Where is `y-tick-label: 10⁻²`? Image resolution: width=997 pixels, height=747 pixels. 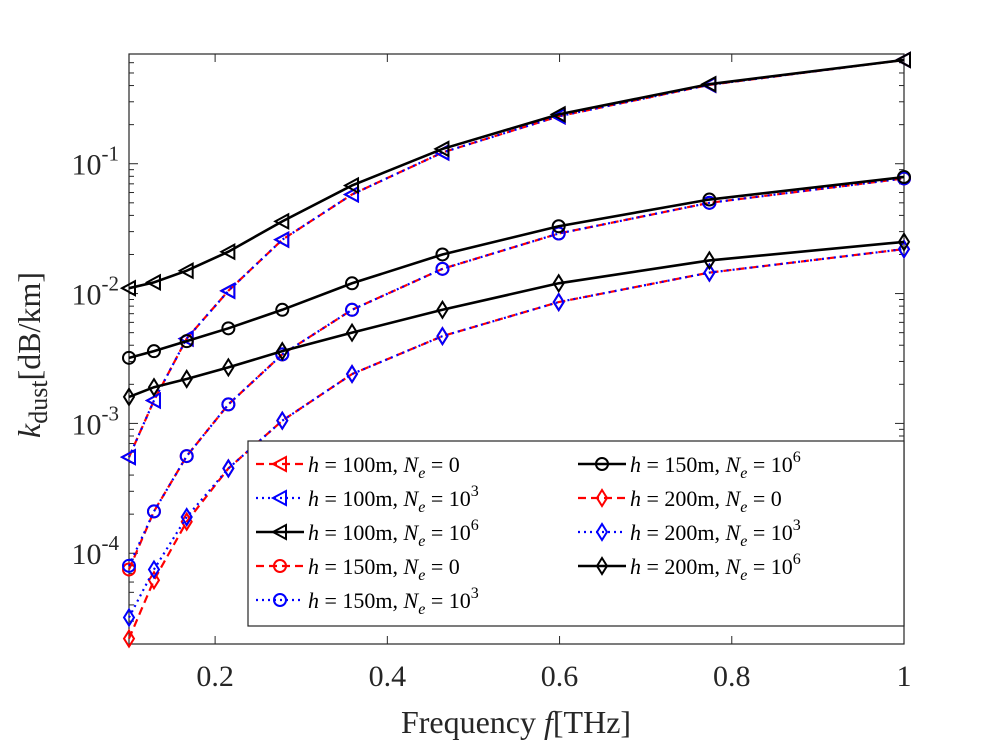
y-tick-label: 10⁻² is located at coordinates (96, 292).